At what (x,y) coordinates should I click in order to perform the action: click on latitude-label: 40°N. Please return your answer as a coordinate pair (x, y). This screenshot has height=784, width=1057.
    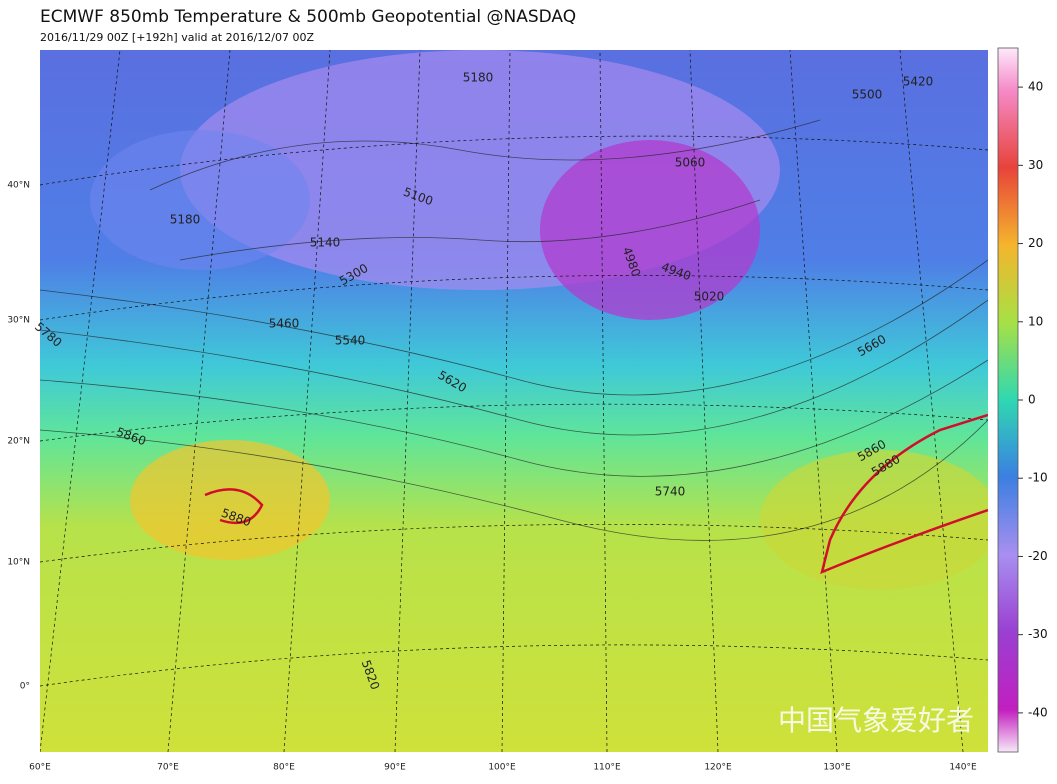
    Looking at the image, I should click on (18, 186).